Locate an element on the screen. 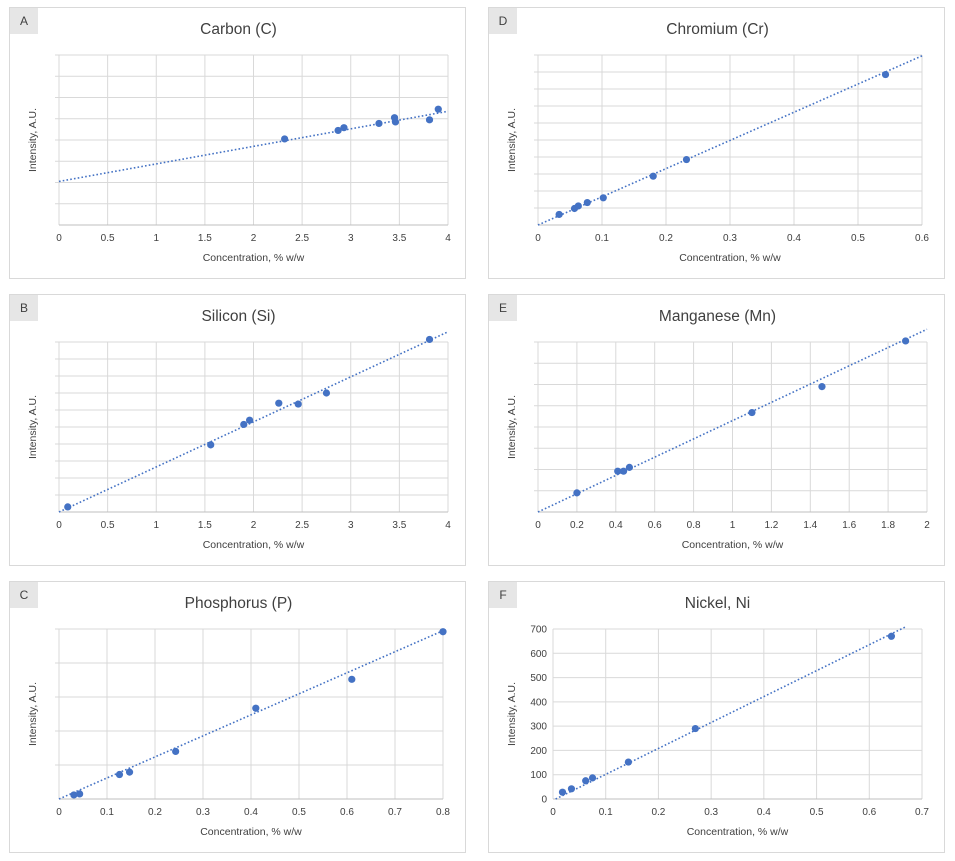 The image size is (955, 861). y-tick-label: 500 is located at coordinates (538, 678).